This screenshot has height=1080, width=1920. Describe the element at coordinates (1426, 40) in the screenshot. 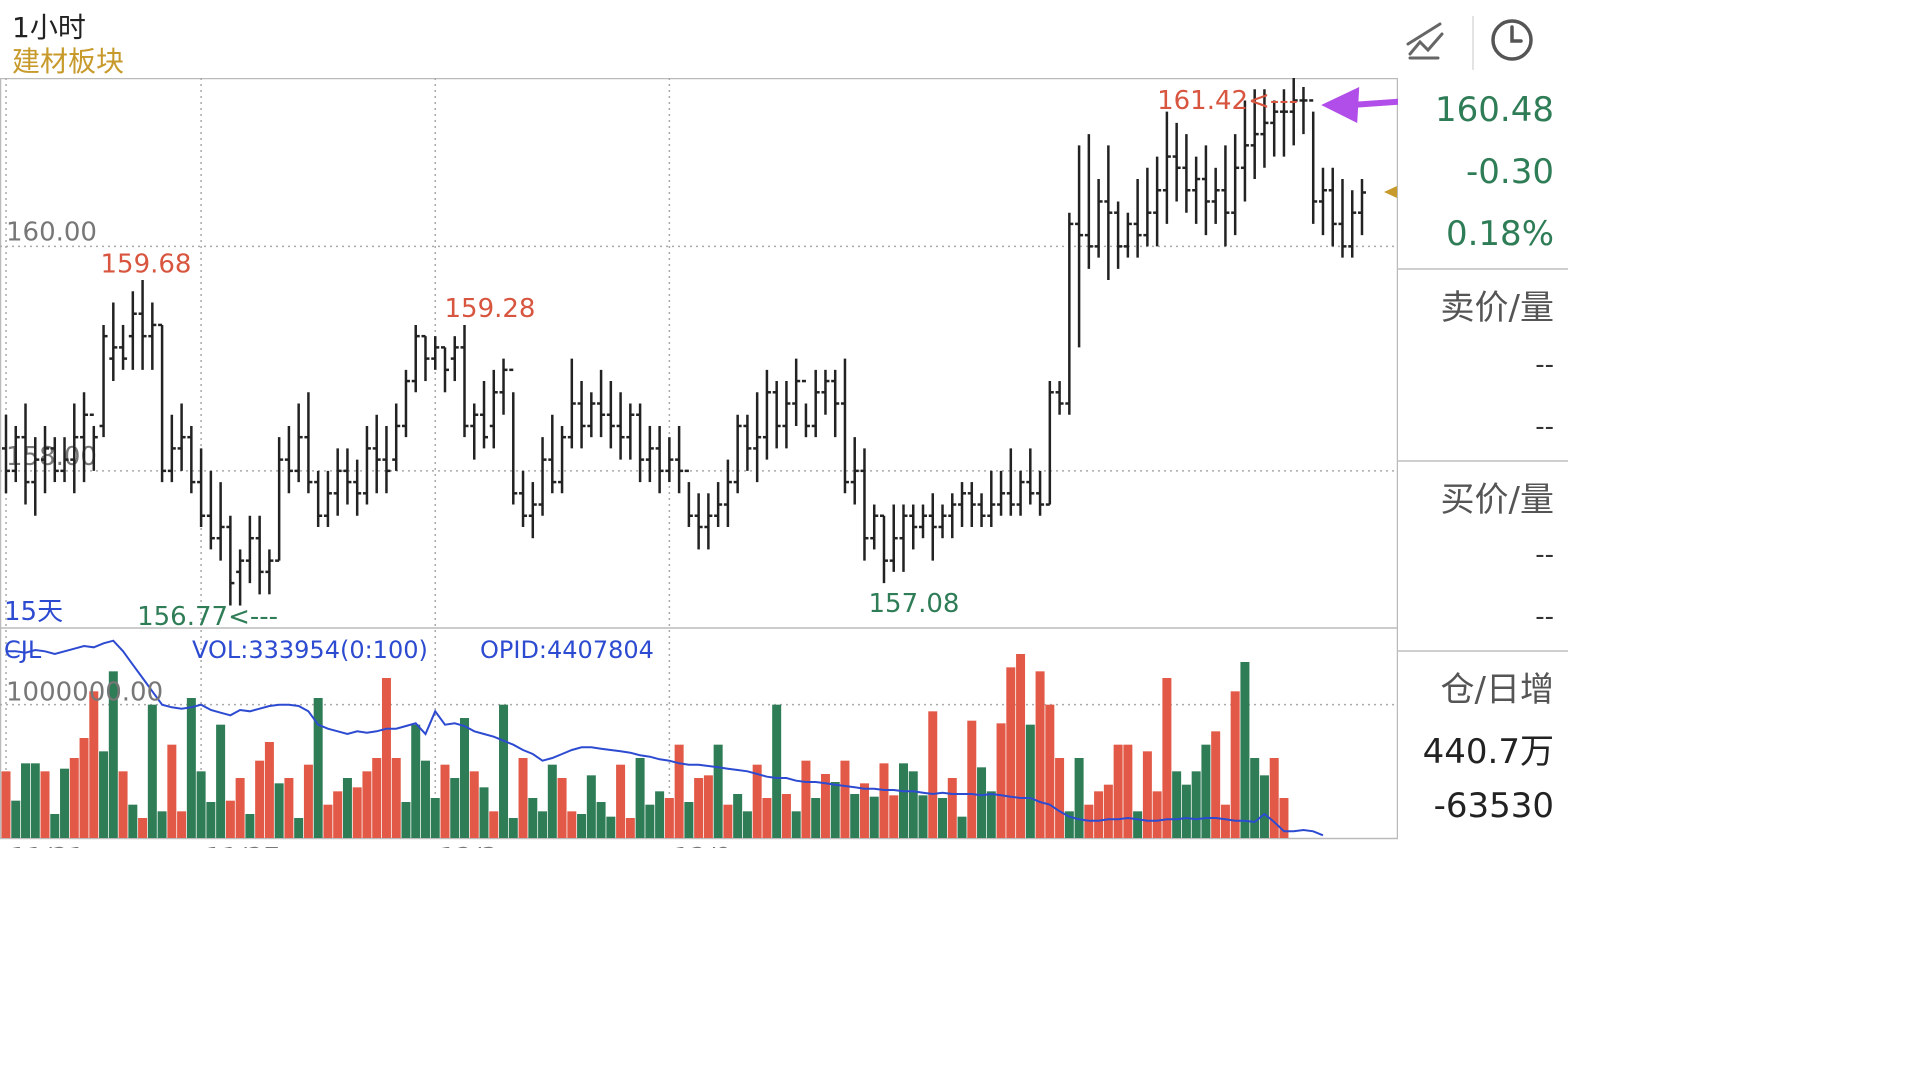

I see `trendline-draw-icon` at that location.